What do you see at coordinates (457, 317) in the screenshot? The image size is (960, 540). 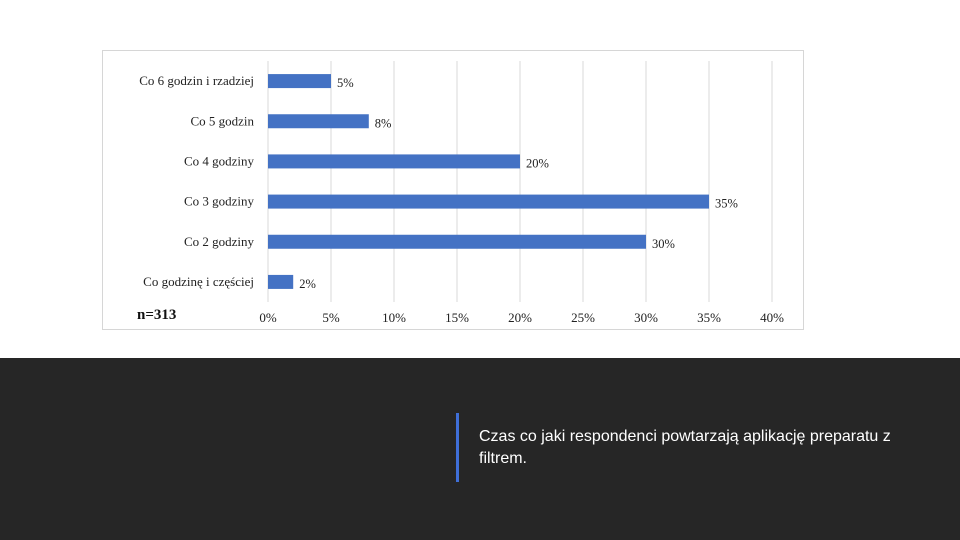 I see `x-tick-label: 15%` at bounding box center [457, 317].